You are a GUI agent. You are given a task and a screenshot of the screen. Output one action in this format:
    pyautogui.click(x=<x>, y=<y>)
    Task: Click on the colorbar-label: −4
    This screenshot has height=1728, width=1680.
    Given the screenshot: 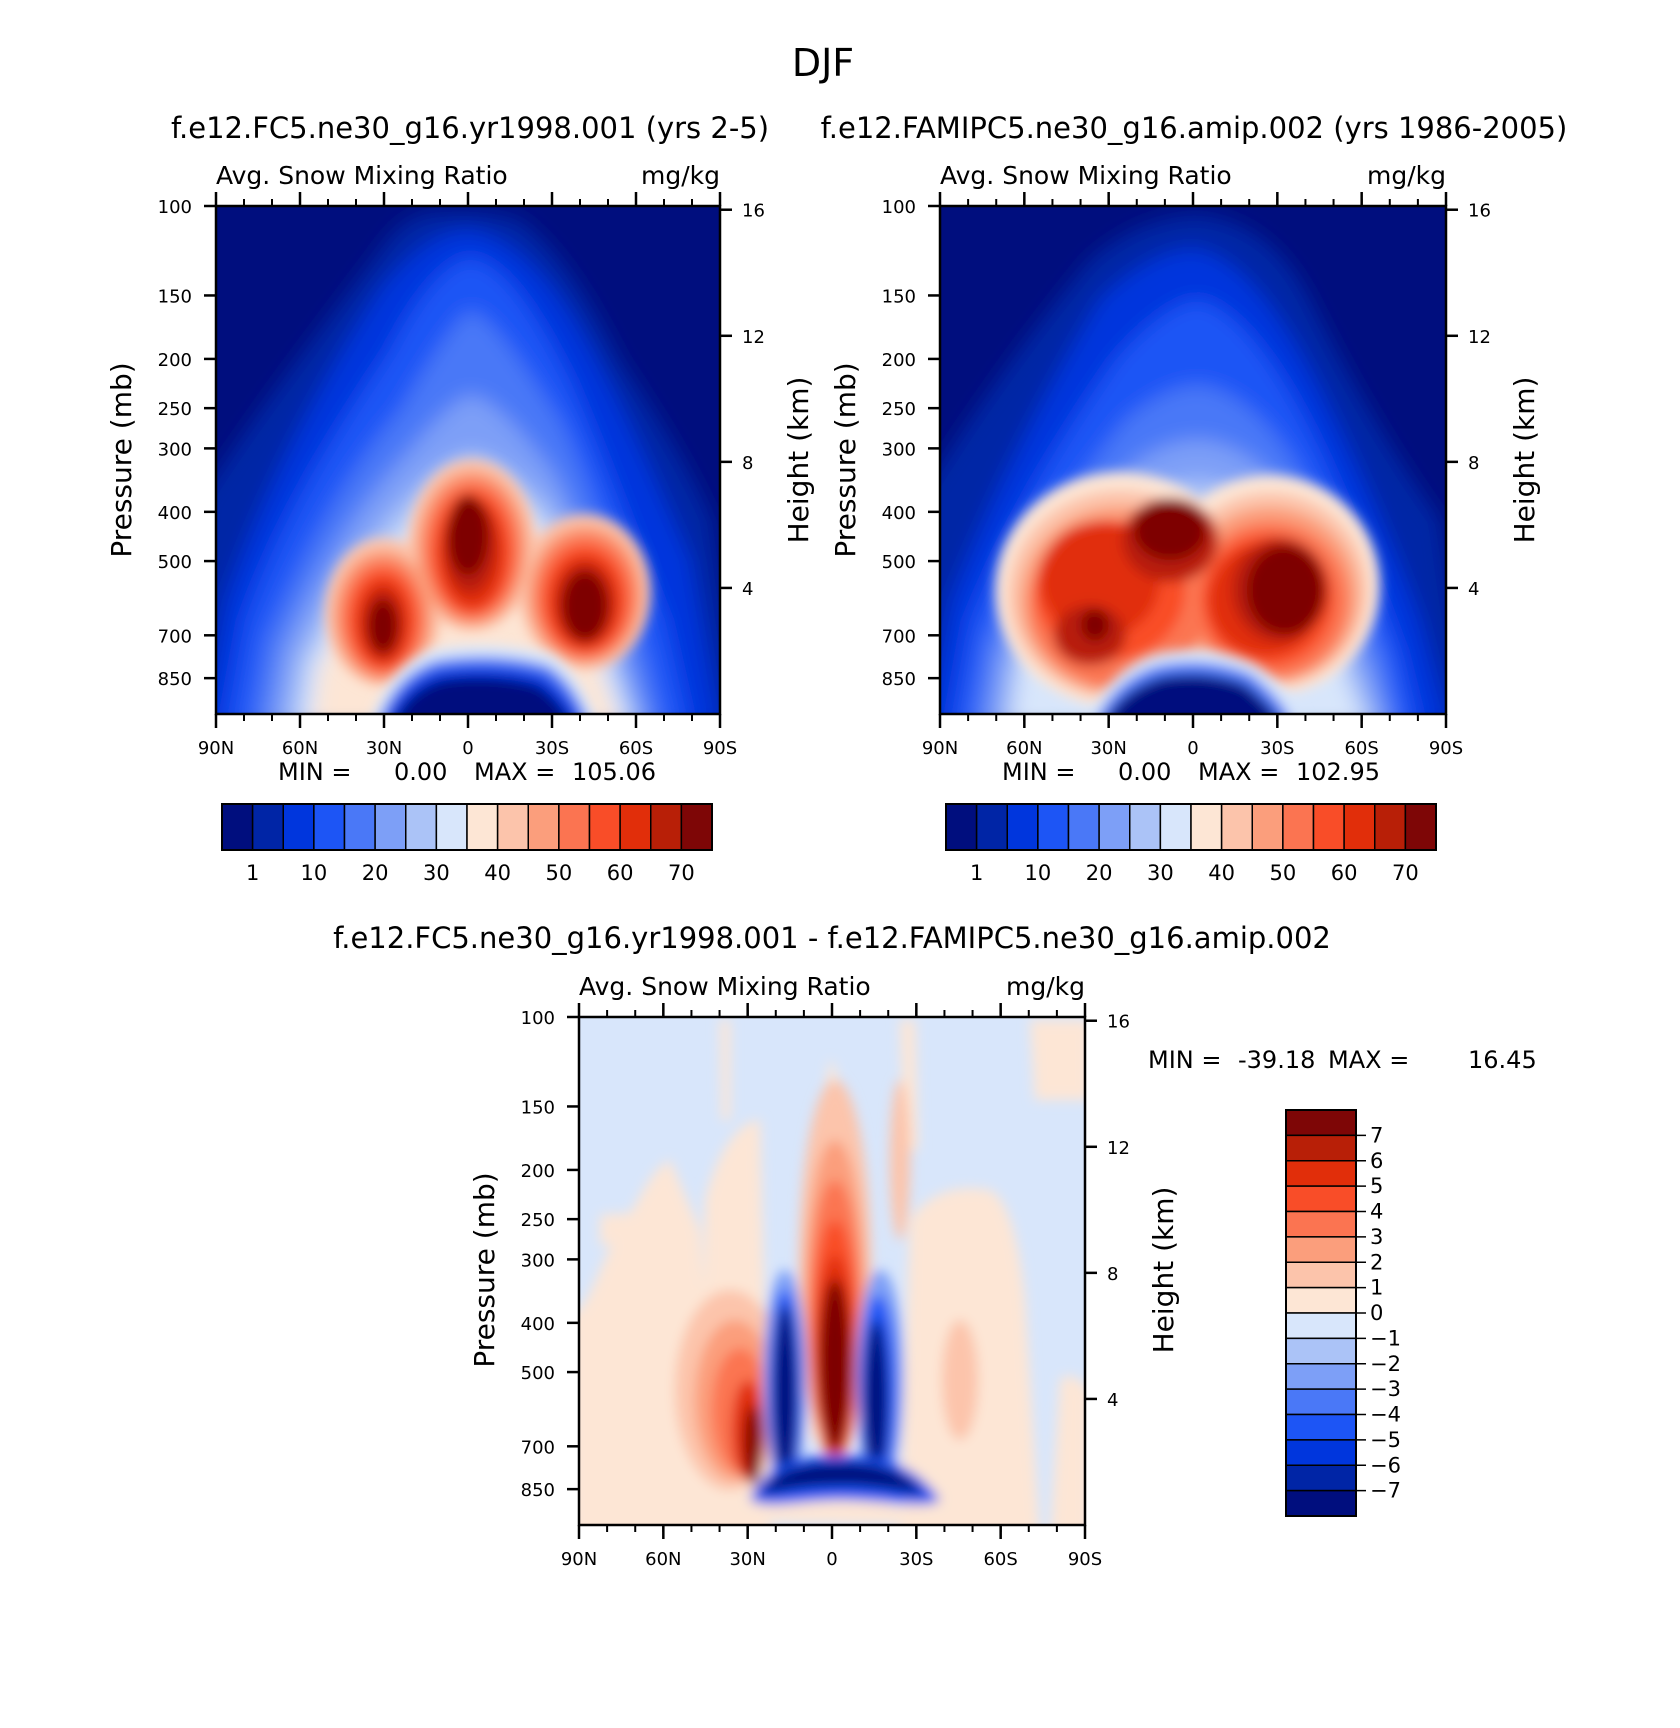 What is the action you would take?
    pyautogui.click(x=1385, y=1415)
    